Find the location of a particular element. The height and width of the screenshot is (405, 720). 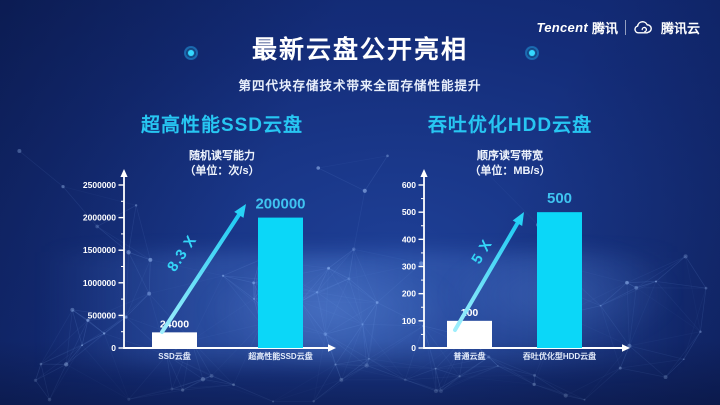

chart-metric-ssd: 随机读写能力 （单位：次/s） is located at coordinates (222, 164).